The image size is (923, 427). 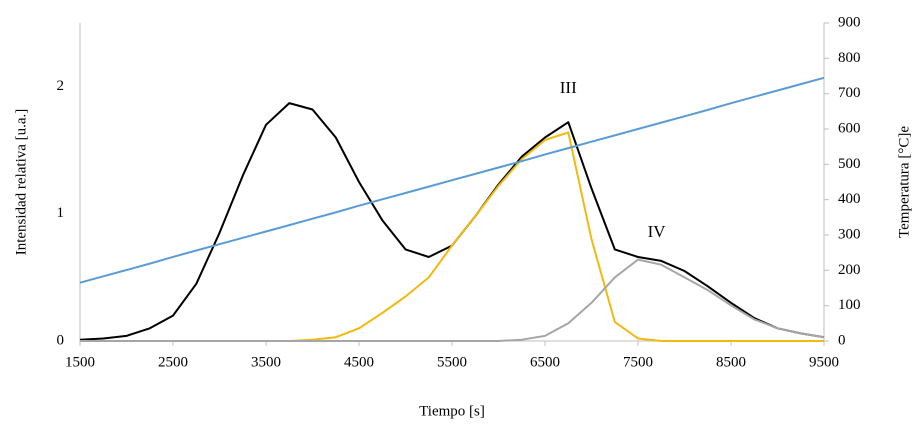 What do you see at coordinates (849, 305) in the screenshot?
I see `y2-tick-label: 100` at bounding box center [849, 305].